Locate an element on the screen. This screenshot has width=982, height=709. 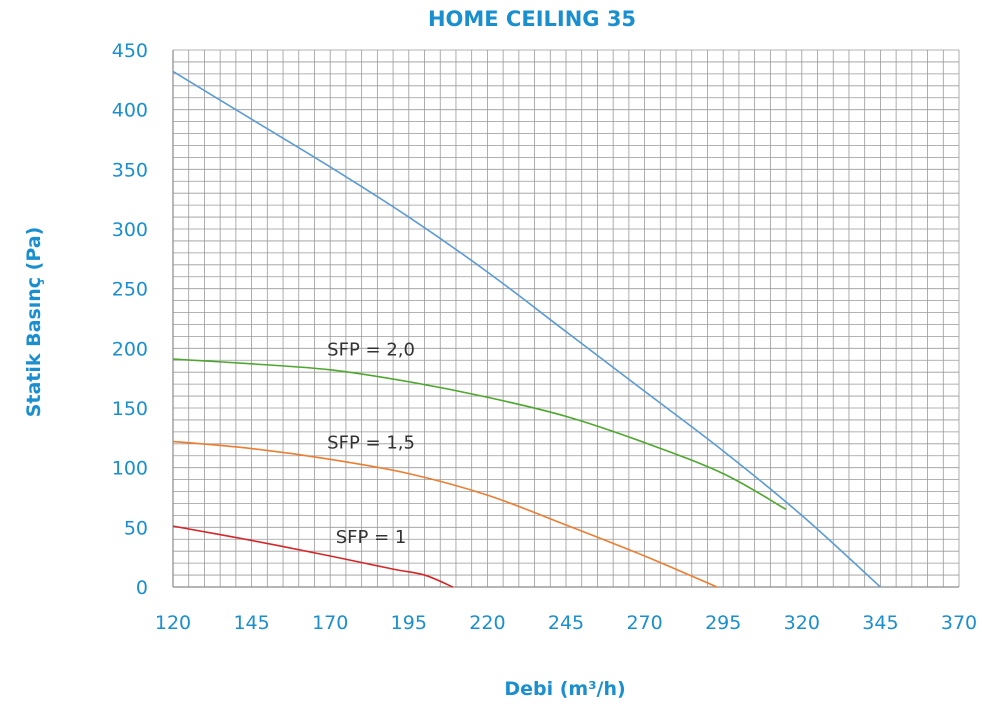
x-tick-label: 245 is located at coordinates (566, 623).